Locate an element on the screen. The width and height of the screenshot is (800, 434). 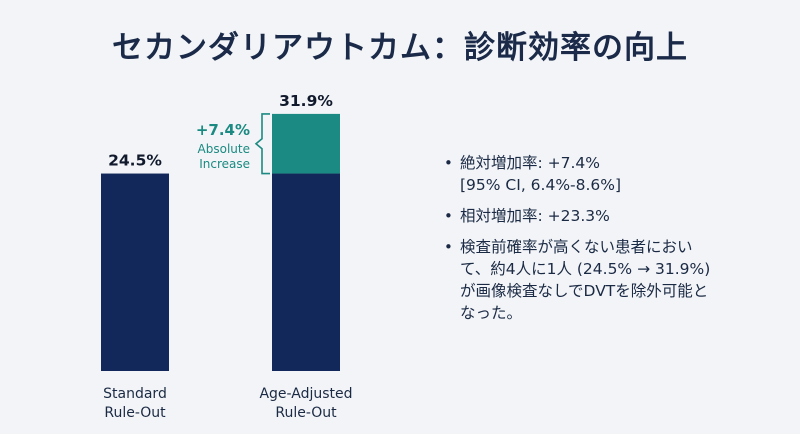
x-tick-label-0-0: Standard is located at coordinates (135, 394).